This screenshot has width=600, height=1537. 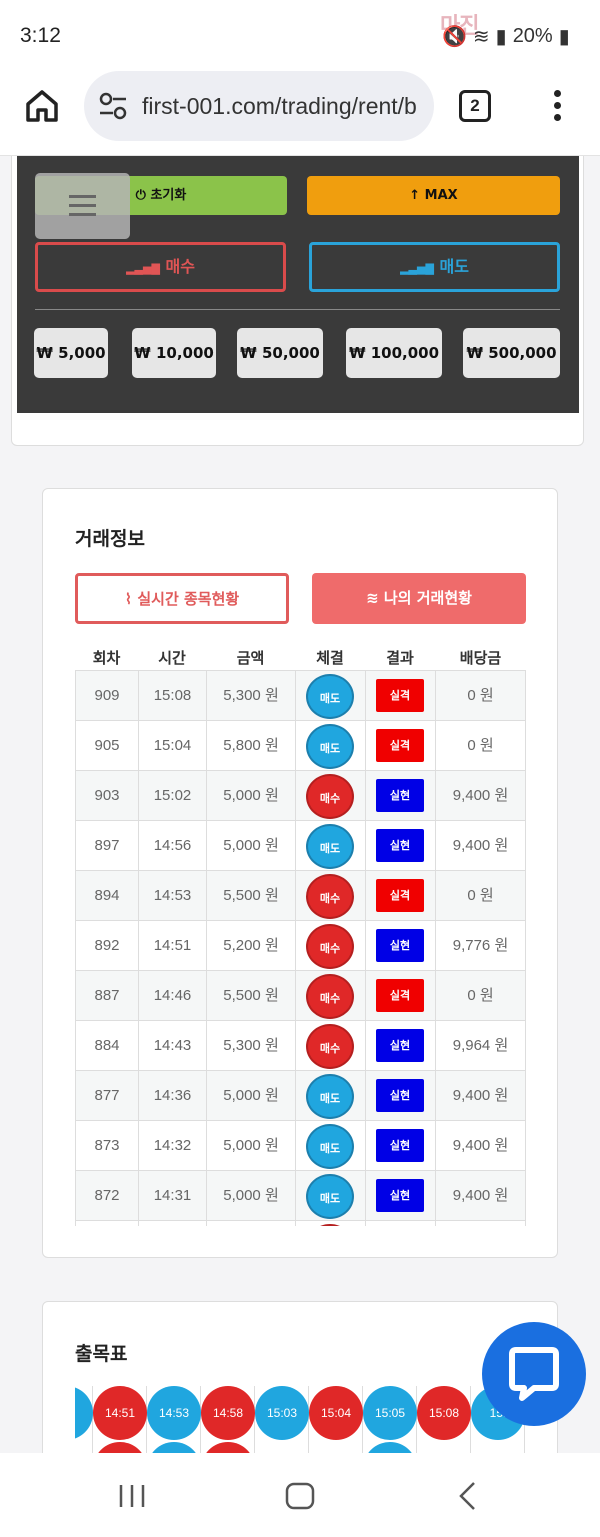 What do you see at coordinates (564, 37) in the screenshot?
I see `battery-icon: ▮` at bounding box center [564, 37].